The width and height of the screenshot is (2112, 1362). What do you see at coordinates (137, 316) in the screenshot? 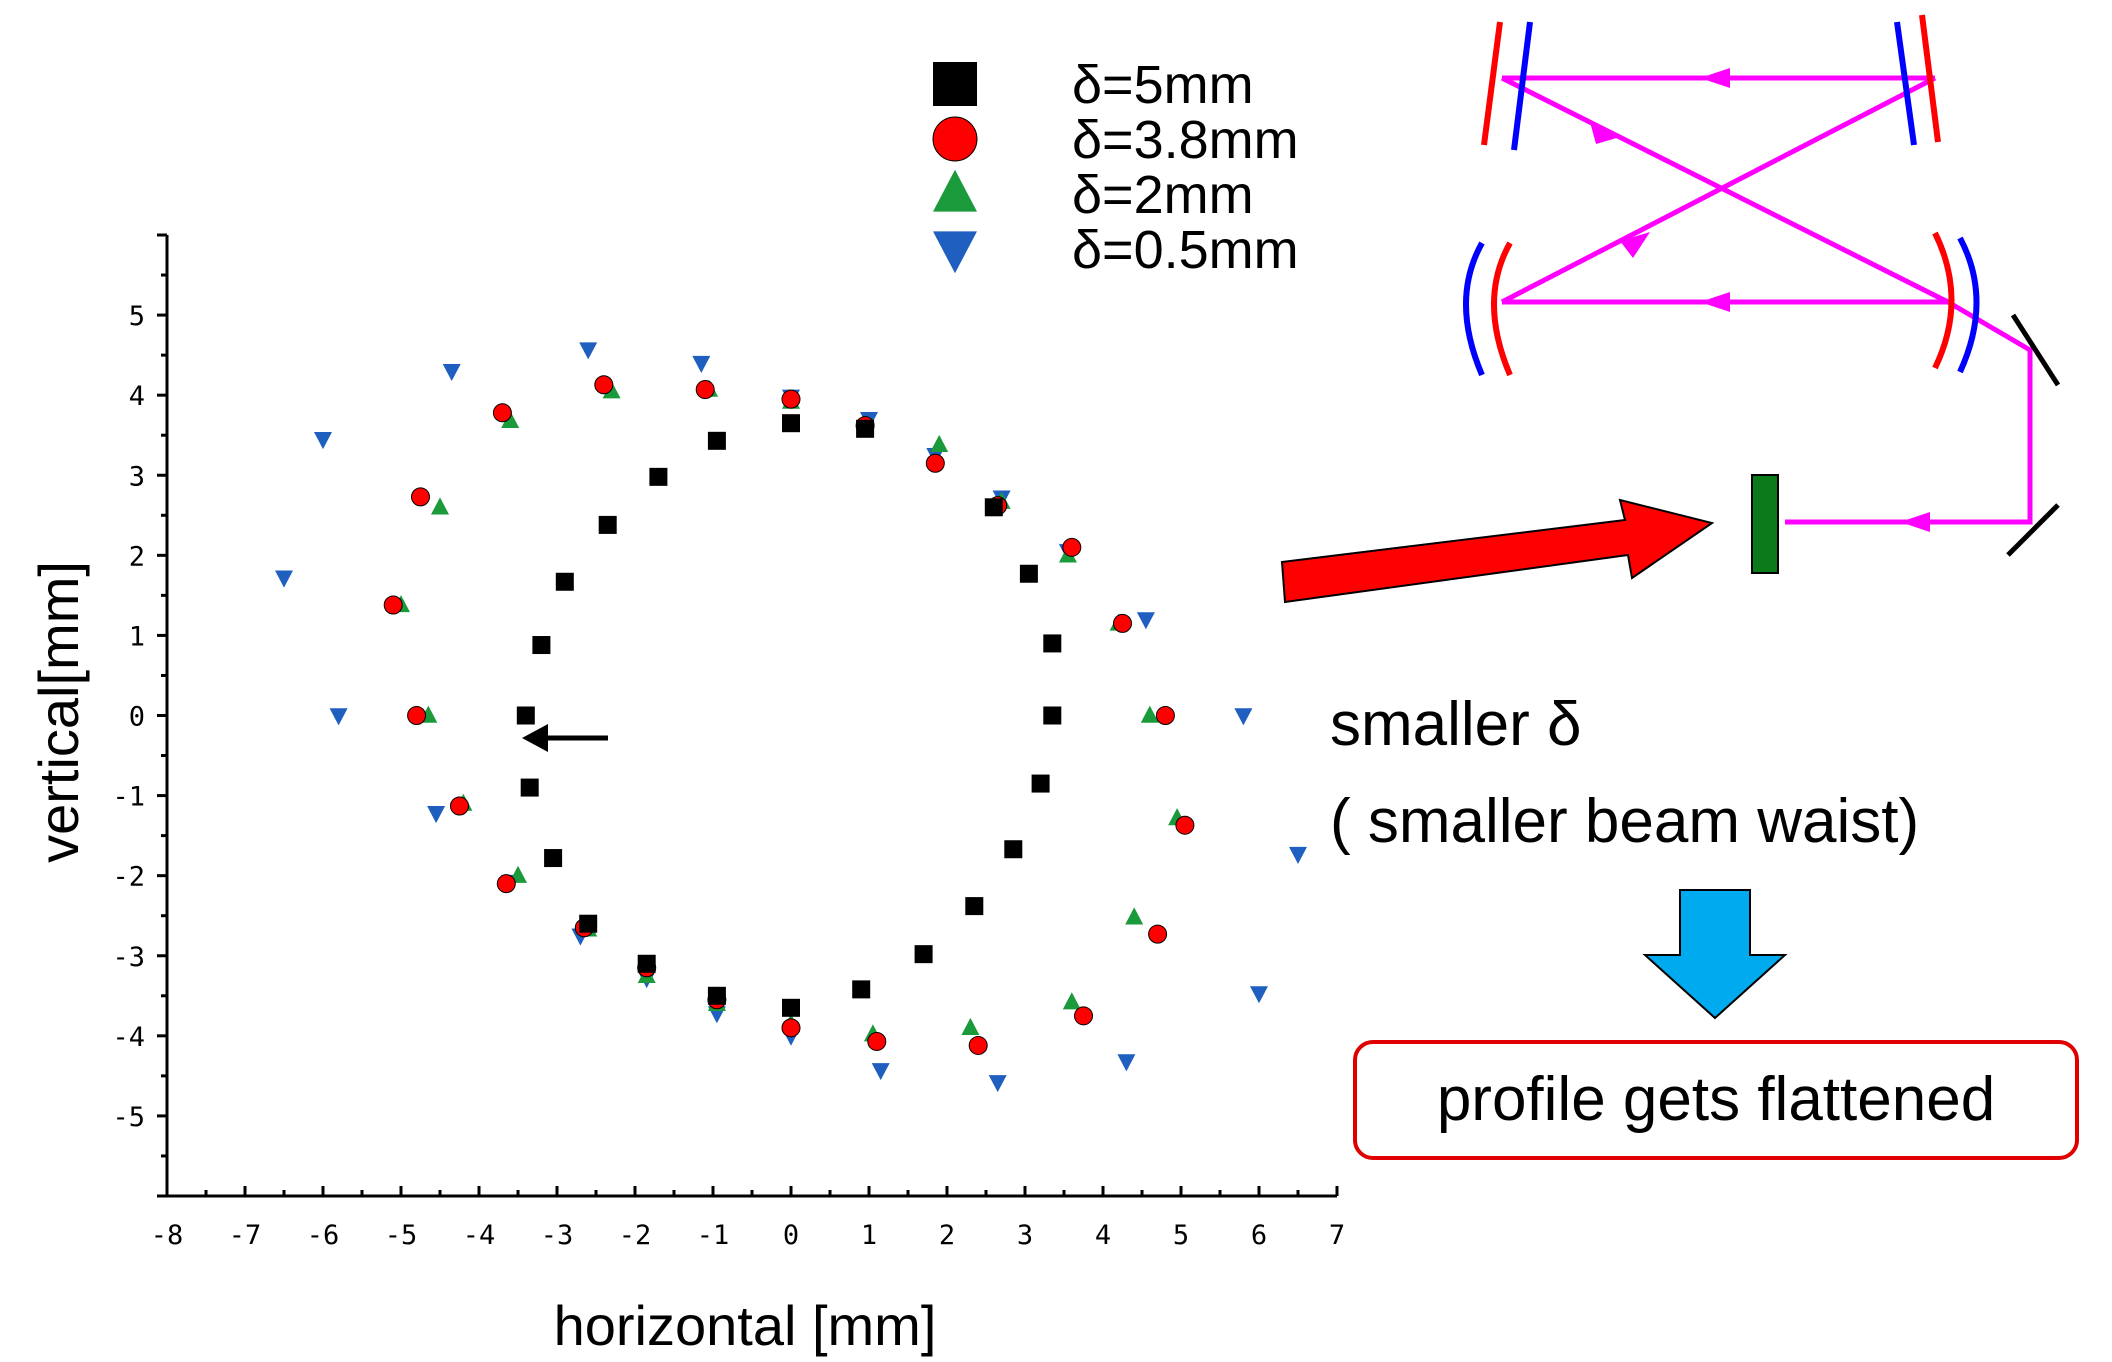
I see `y-tick-label: 5` at bounding box center [137, 316].